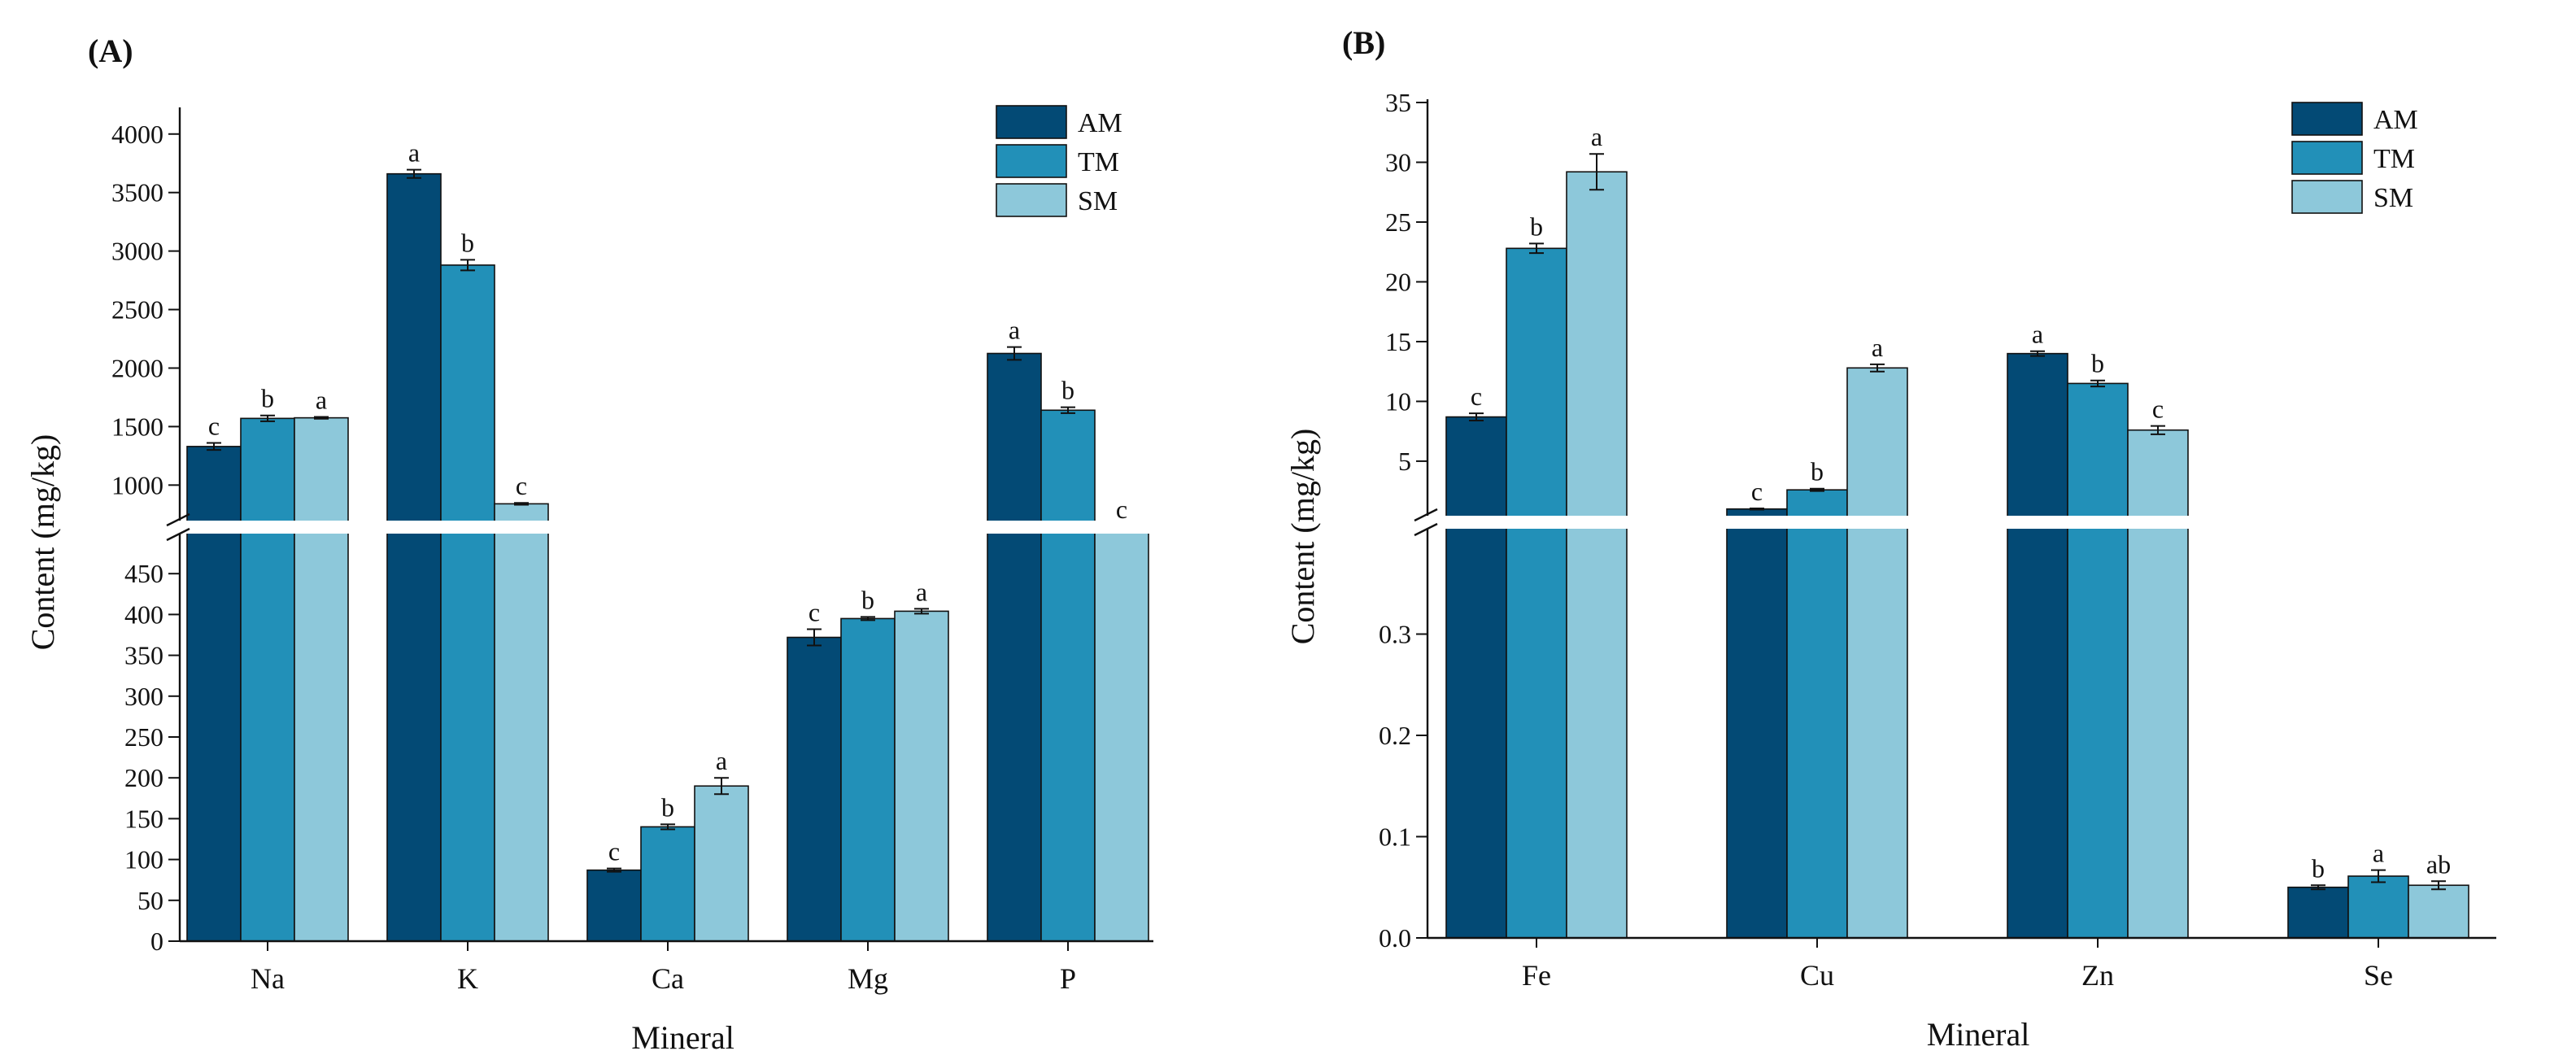 This screenshot has width=2576, height=1064. Describe the element at coordinates (143, 655) in the screenshot. I see `y-tick-label: 350` at that location.